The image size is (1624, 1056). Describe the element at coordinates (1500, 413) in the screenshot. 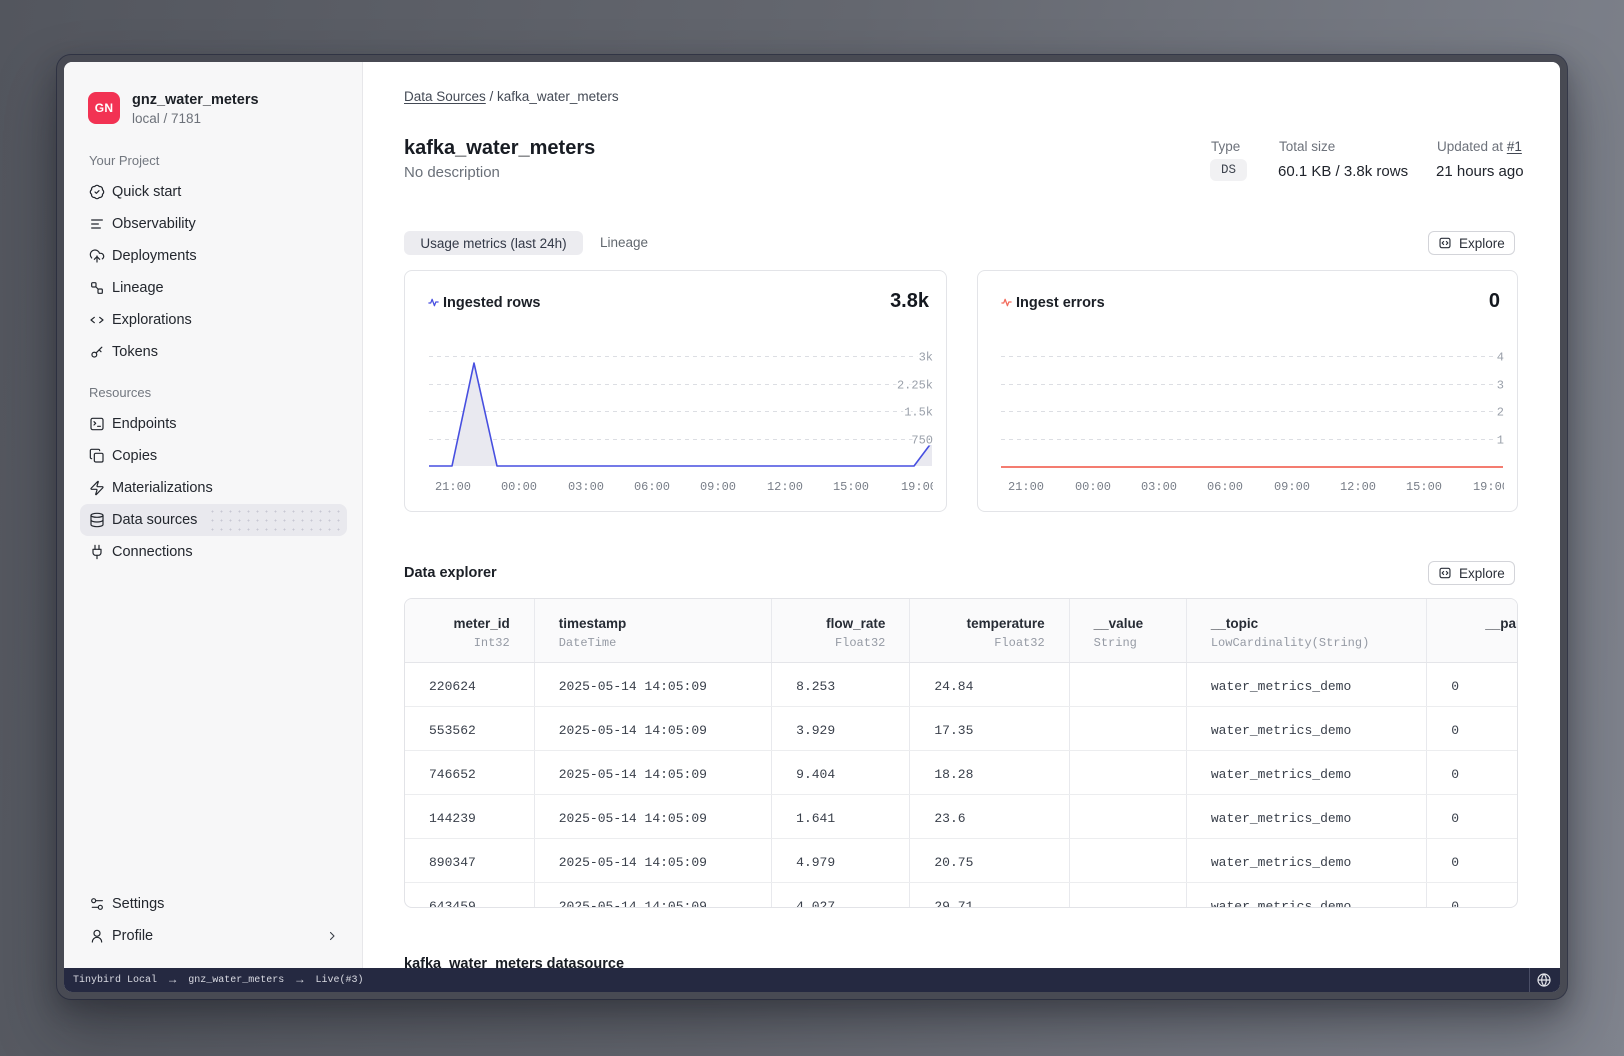

I see `svg-text: 2` at that location.